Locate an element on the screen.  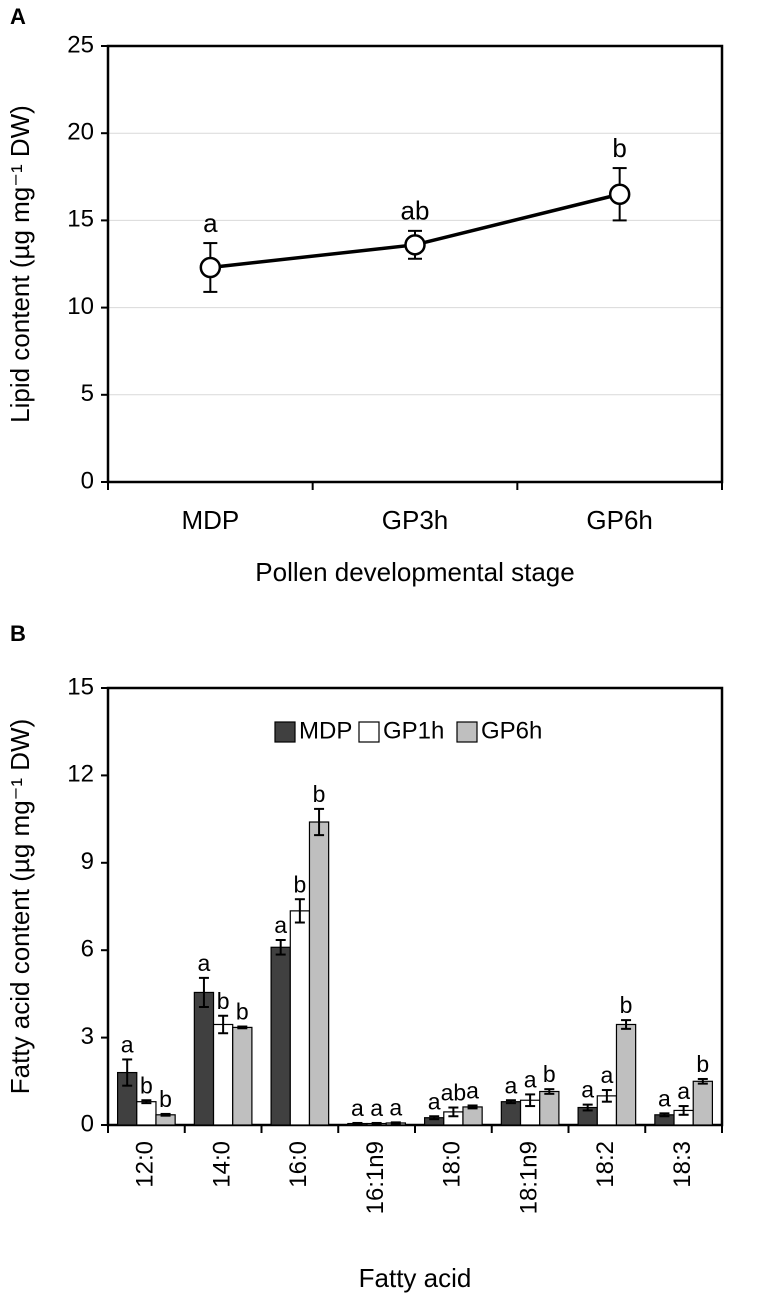
y-tick-label: 20 is located at coordinates (80, 132).